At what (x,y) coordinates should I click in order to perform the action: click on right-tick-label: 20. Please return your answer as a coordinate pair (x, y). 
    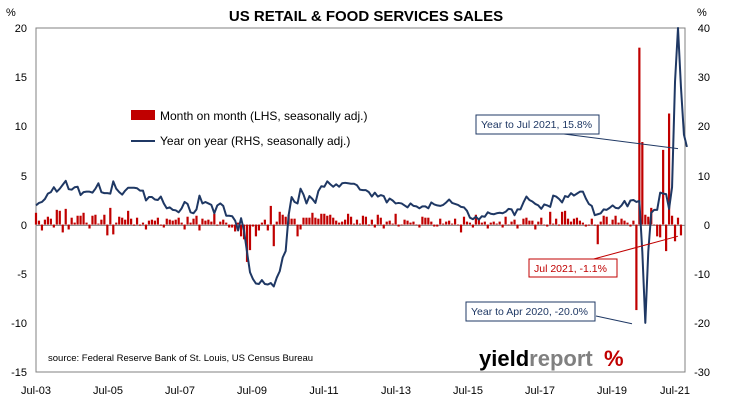
    Looking at the image, I should click on (704, 127).